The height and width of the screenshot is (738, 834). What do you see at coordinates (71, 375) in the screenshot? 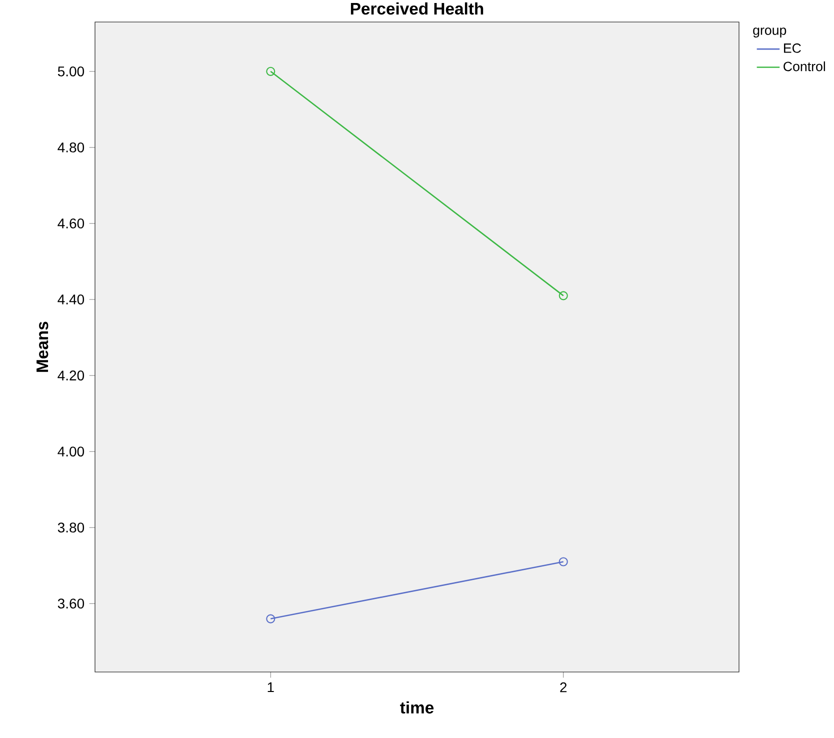
I see `y-tick-label: 4.20` at bounding box center [71, 375].